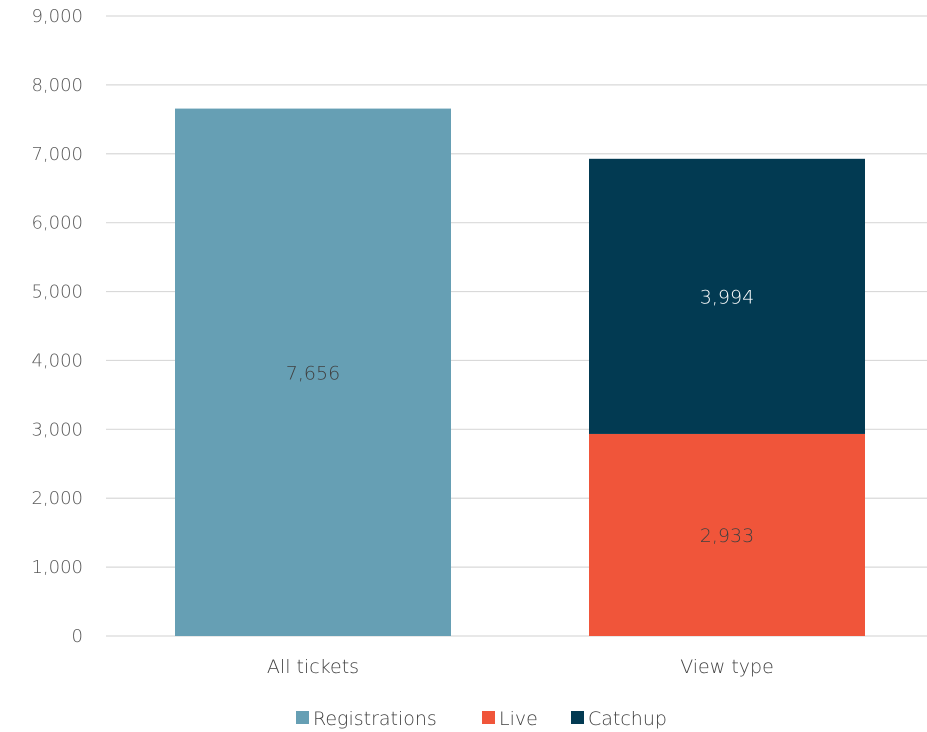 This screenshot has height=732, width=927. I want to click on category-label: View type, so click(727, 667).